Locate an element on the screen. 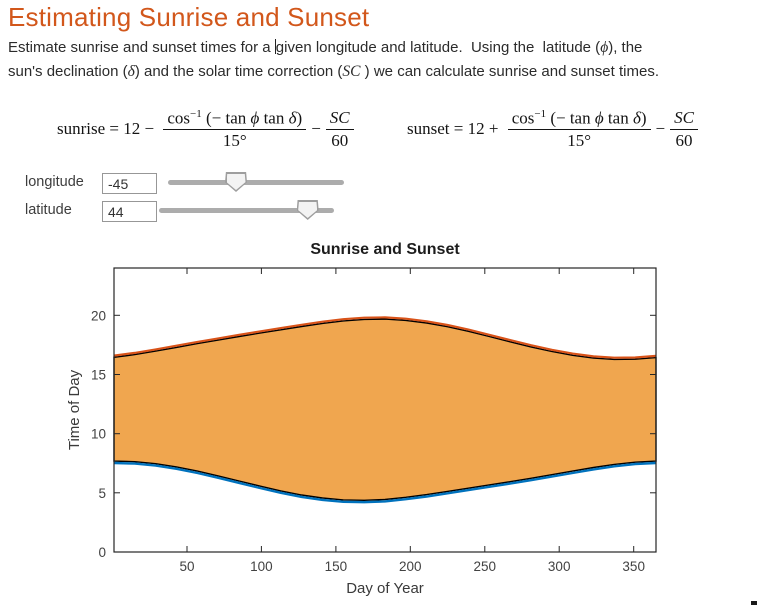  x-tick-label: 350 is located at coordinates (633, 566).